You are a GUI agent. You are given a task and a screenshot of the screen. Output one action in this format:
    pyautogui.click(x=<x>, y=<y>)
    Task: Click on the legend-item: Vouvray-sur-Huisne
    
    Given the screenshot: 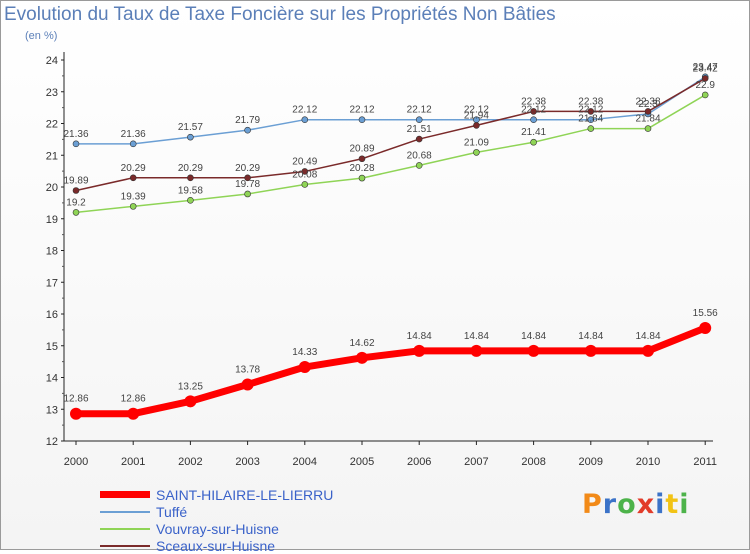 What is the action you would take?
    pyautogui.click(x=216, y=528)
    